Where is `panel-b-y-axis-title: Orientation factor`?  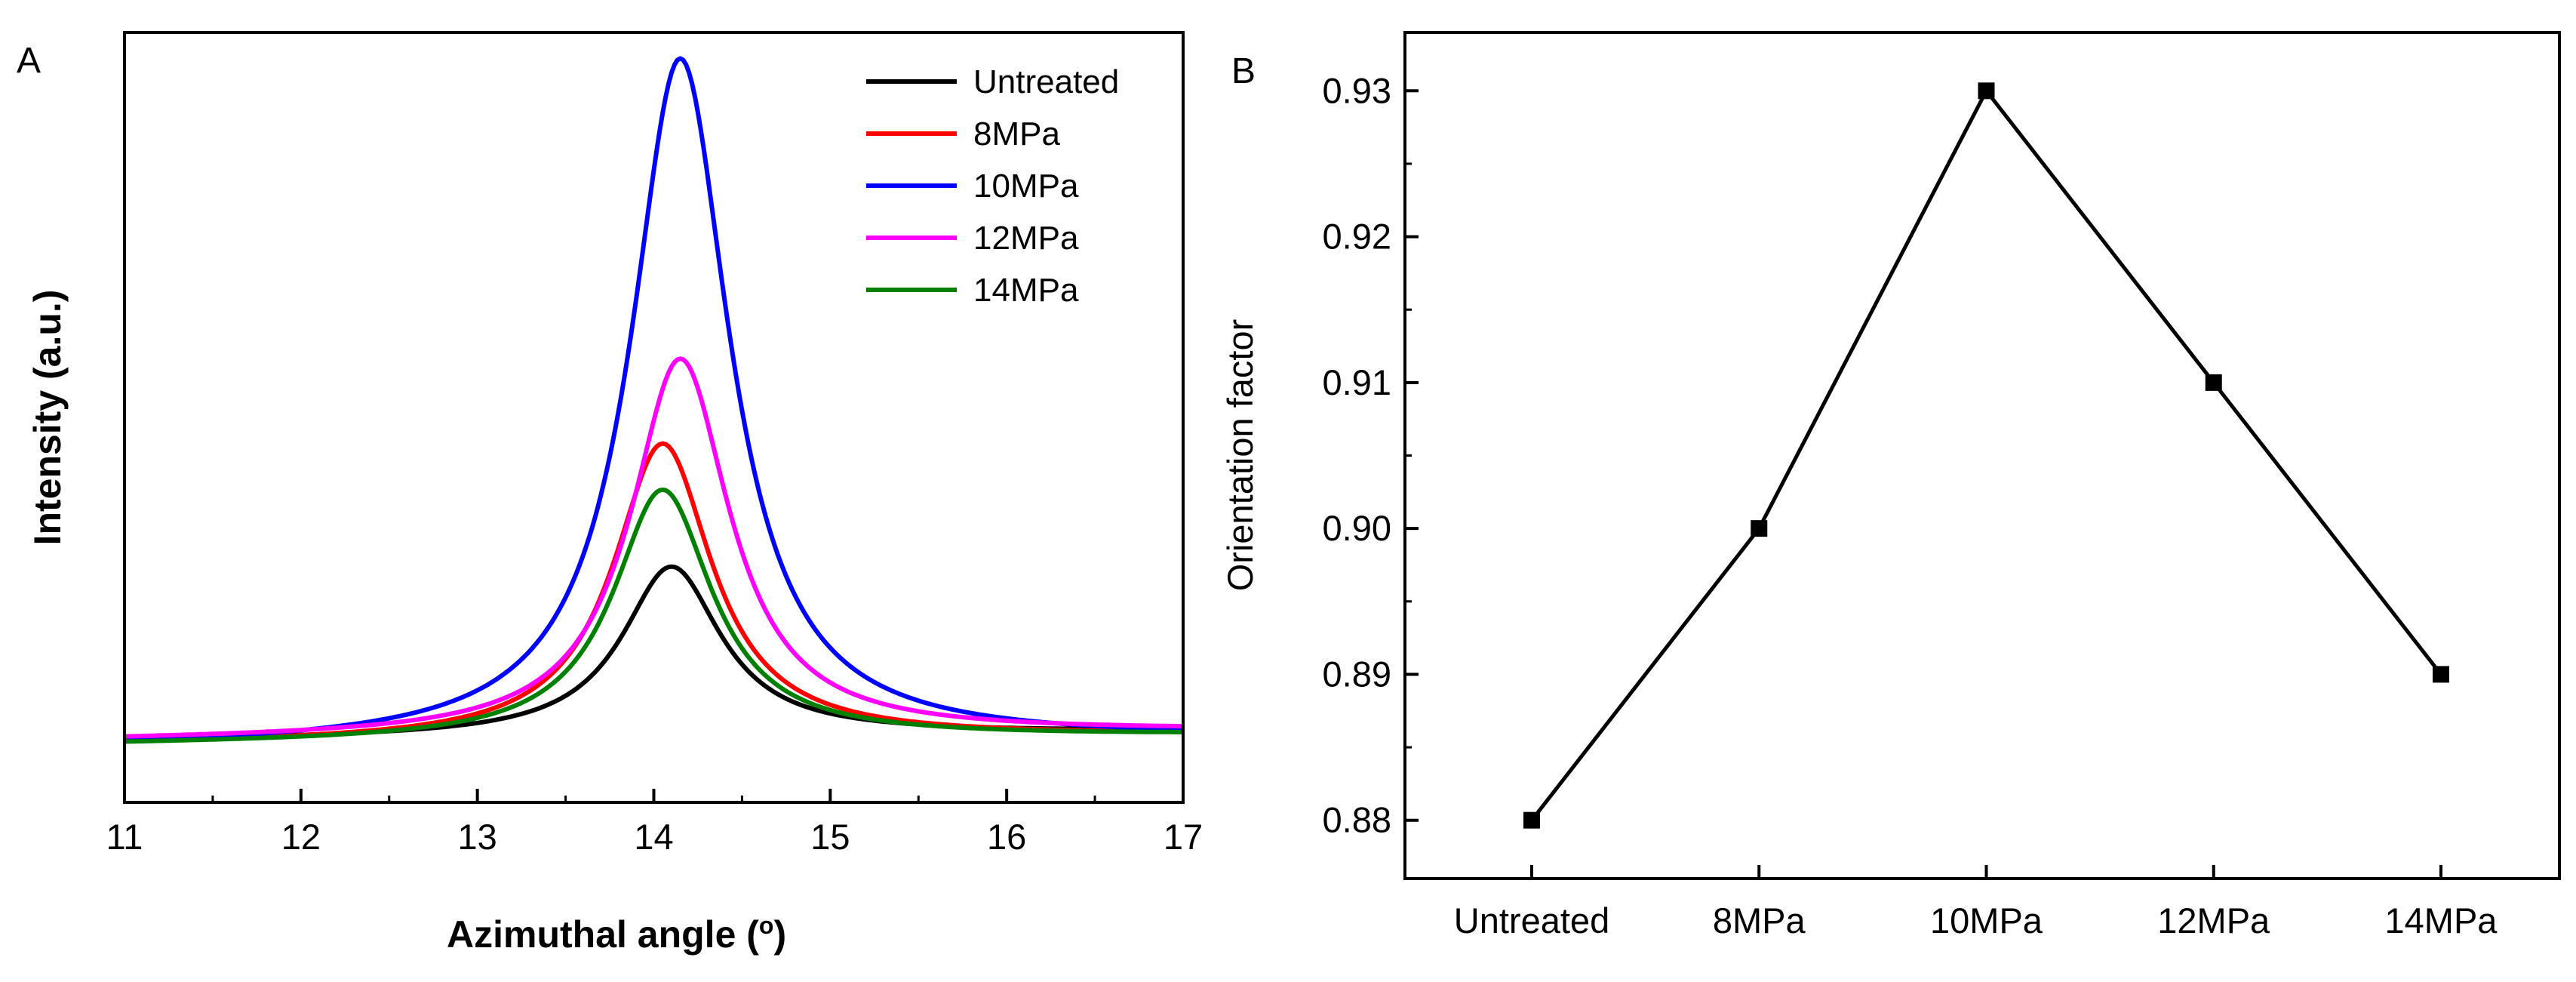
panel-b-y-axis-title: Orientation factor is located at coordinates (1240, 456).